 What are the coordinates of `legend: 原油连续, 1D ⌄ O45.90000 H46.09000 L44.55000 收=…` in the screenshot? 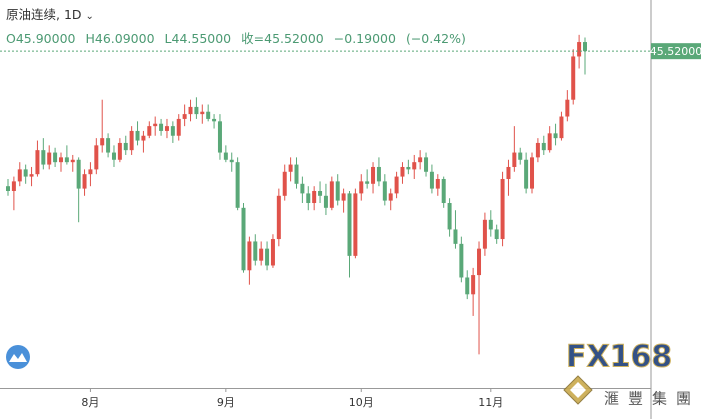 It's located at (241, 27).